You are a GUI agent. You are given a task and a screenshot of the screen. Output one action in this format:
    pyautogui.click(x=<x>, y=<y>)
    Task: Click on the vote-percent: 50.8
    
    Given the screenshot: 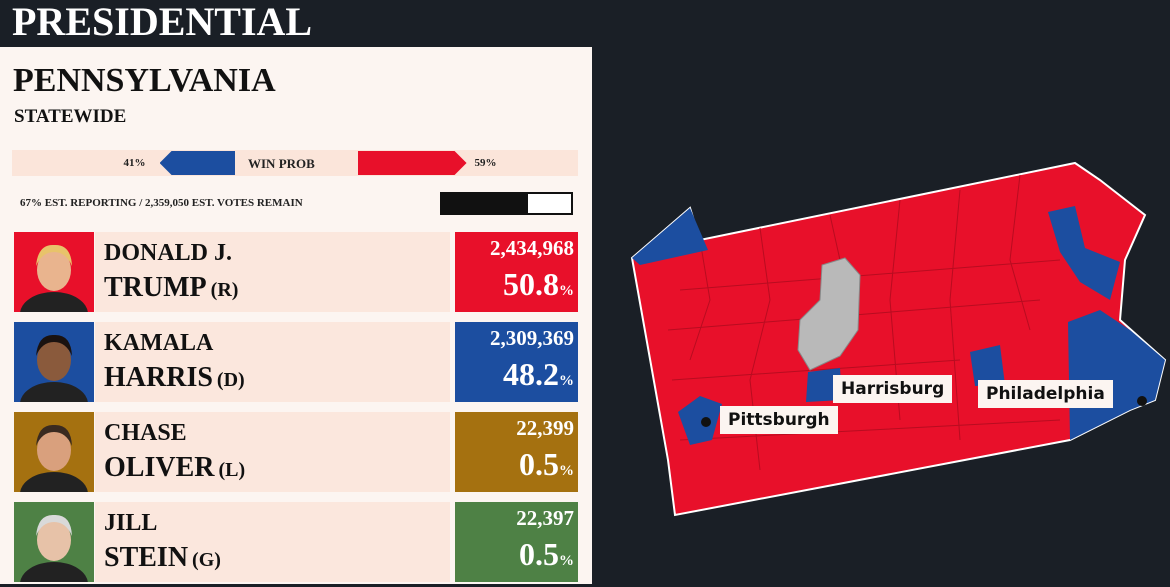 What is the action you would take?
    pyautogui.click(x=531, y=284)
    